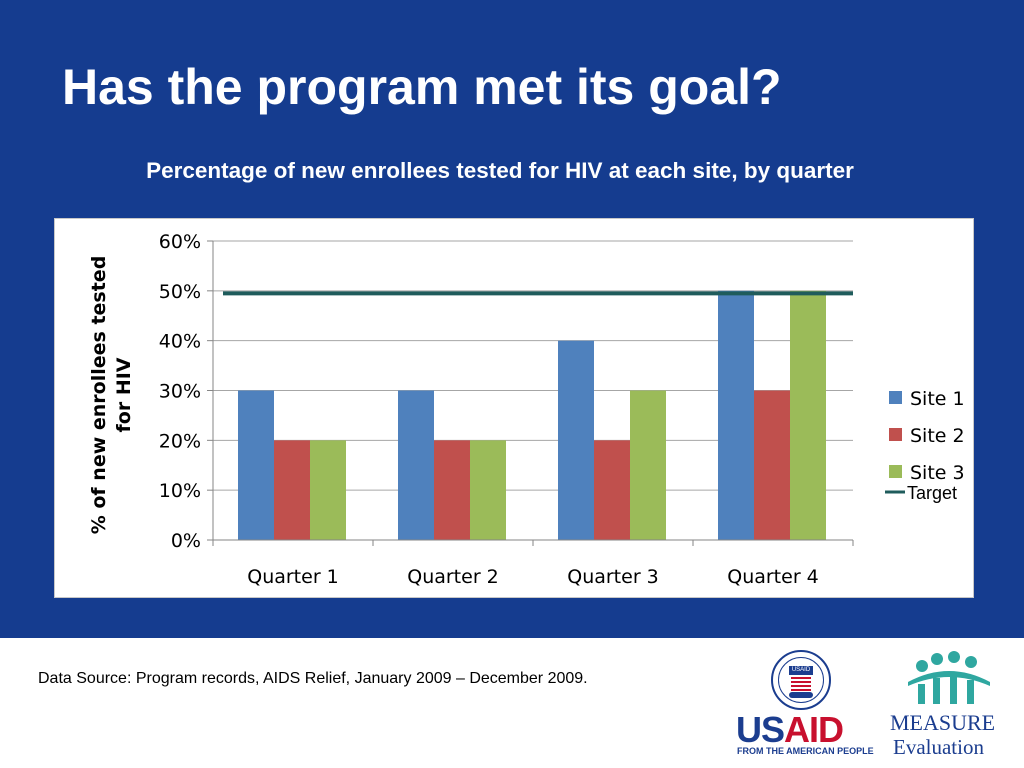 This screenshot has width=1024, height=768. Describe the element at coordinates (453, 577) in the screenshot. I see `x-tick-label: Quarter 2` at that location.